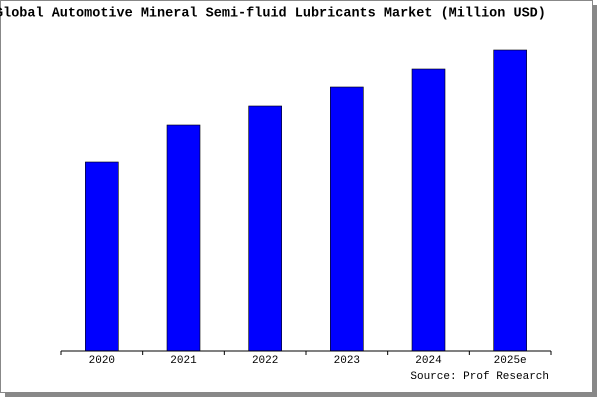  What do you see at coordinates (265, 361) in the screenshot?
I see `x-tick-label: 2022` at bounding box center [265, 361].